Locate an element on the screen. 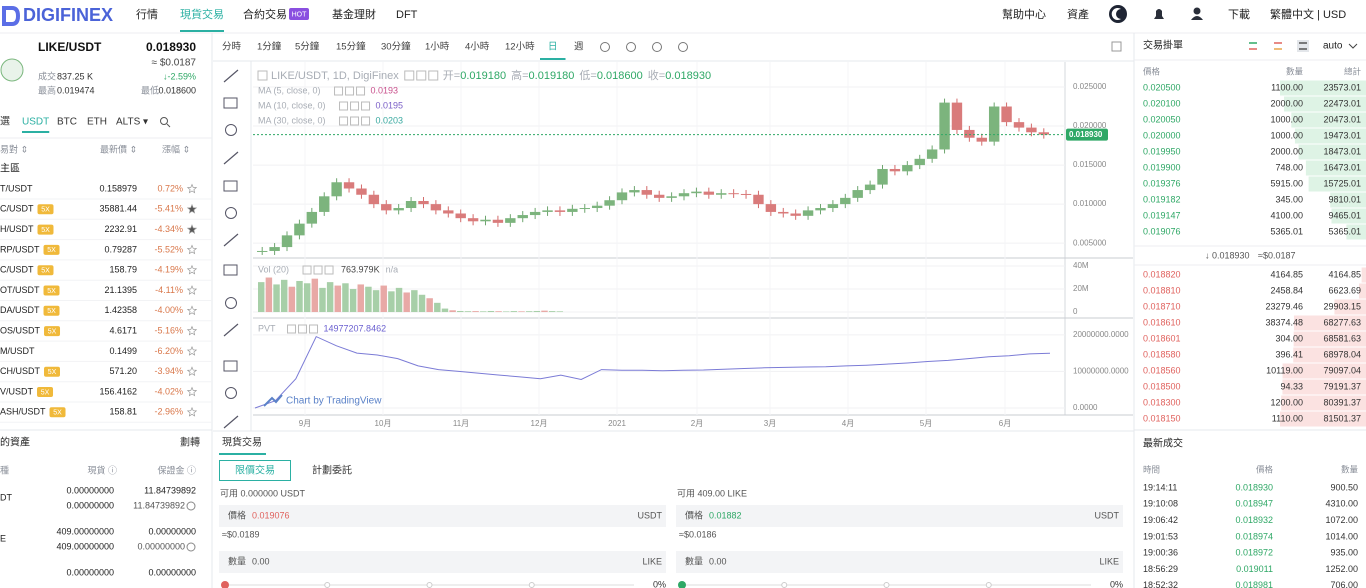 The image size is (1366, 588). trade-tab: 現貨交易 is located at coordinates (242, 442).